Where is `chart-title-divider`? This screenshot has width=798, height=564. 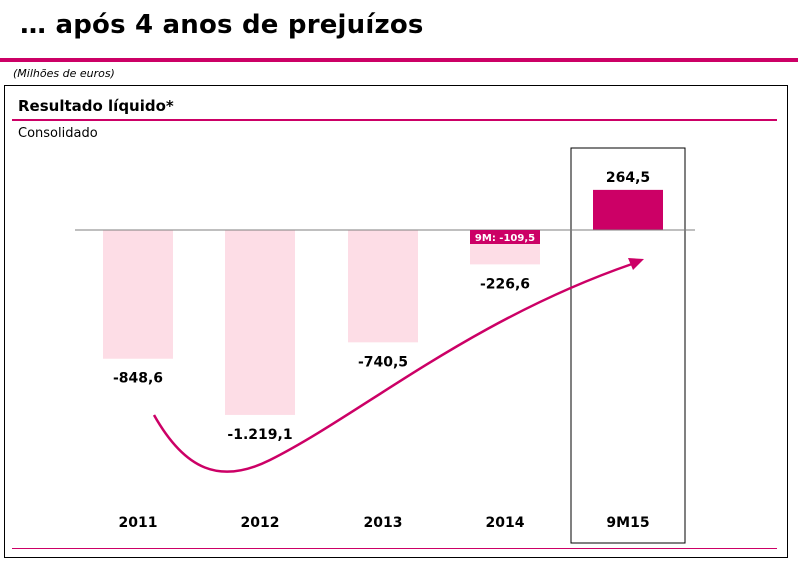 chart-title-divider is located at coordinates (394, 120).